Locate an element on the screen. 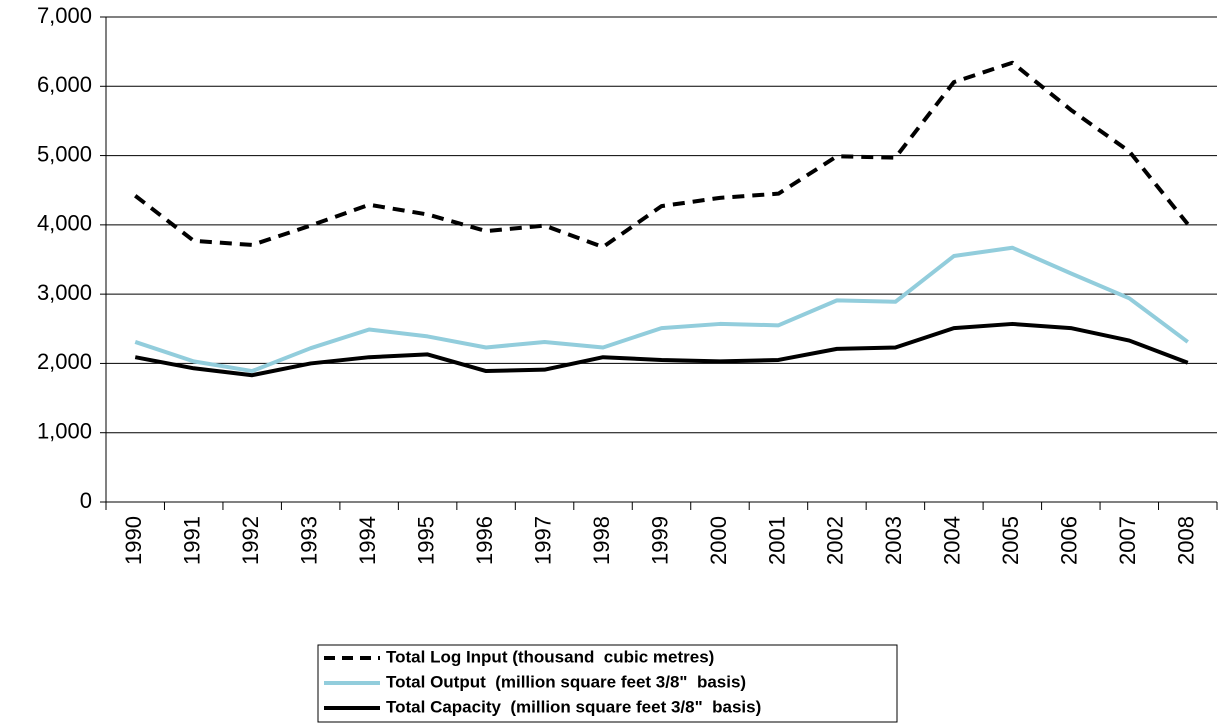 This screenshot has height=723, width=1225. series-line is located at coordinates (661, 349).